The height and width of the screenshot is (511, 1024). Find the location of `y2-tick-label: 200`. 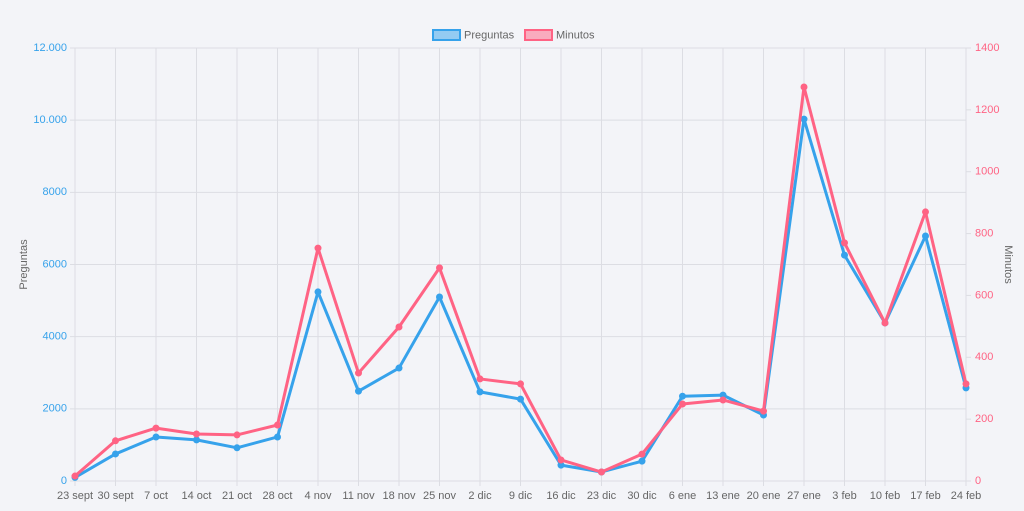

y2-tick-label: 200 is located at coordinates (984, 419).